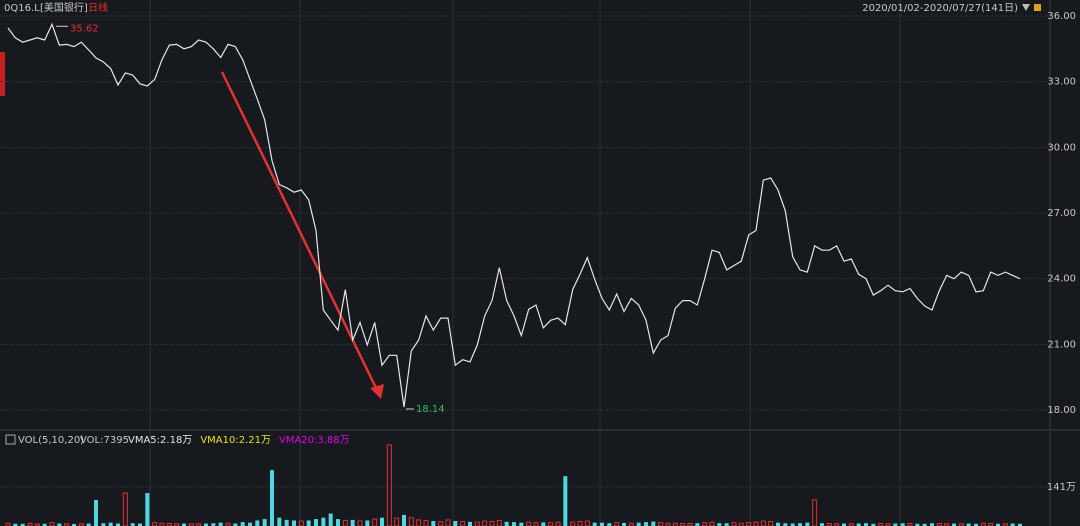 This screenshot has width=1080, height=526. I want to click on date-range: 2020/01/02-2020/07/27(141日), so click(940, 8).